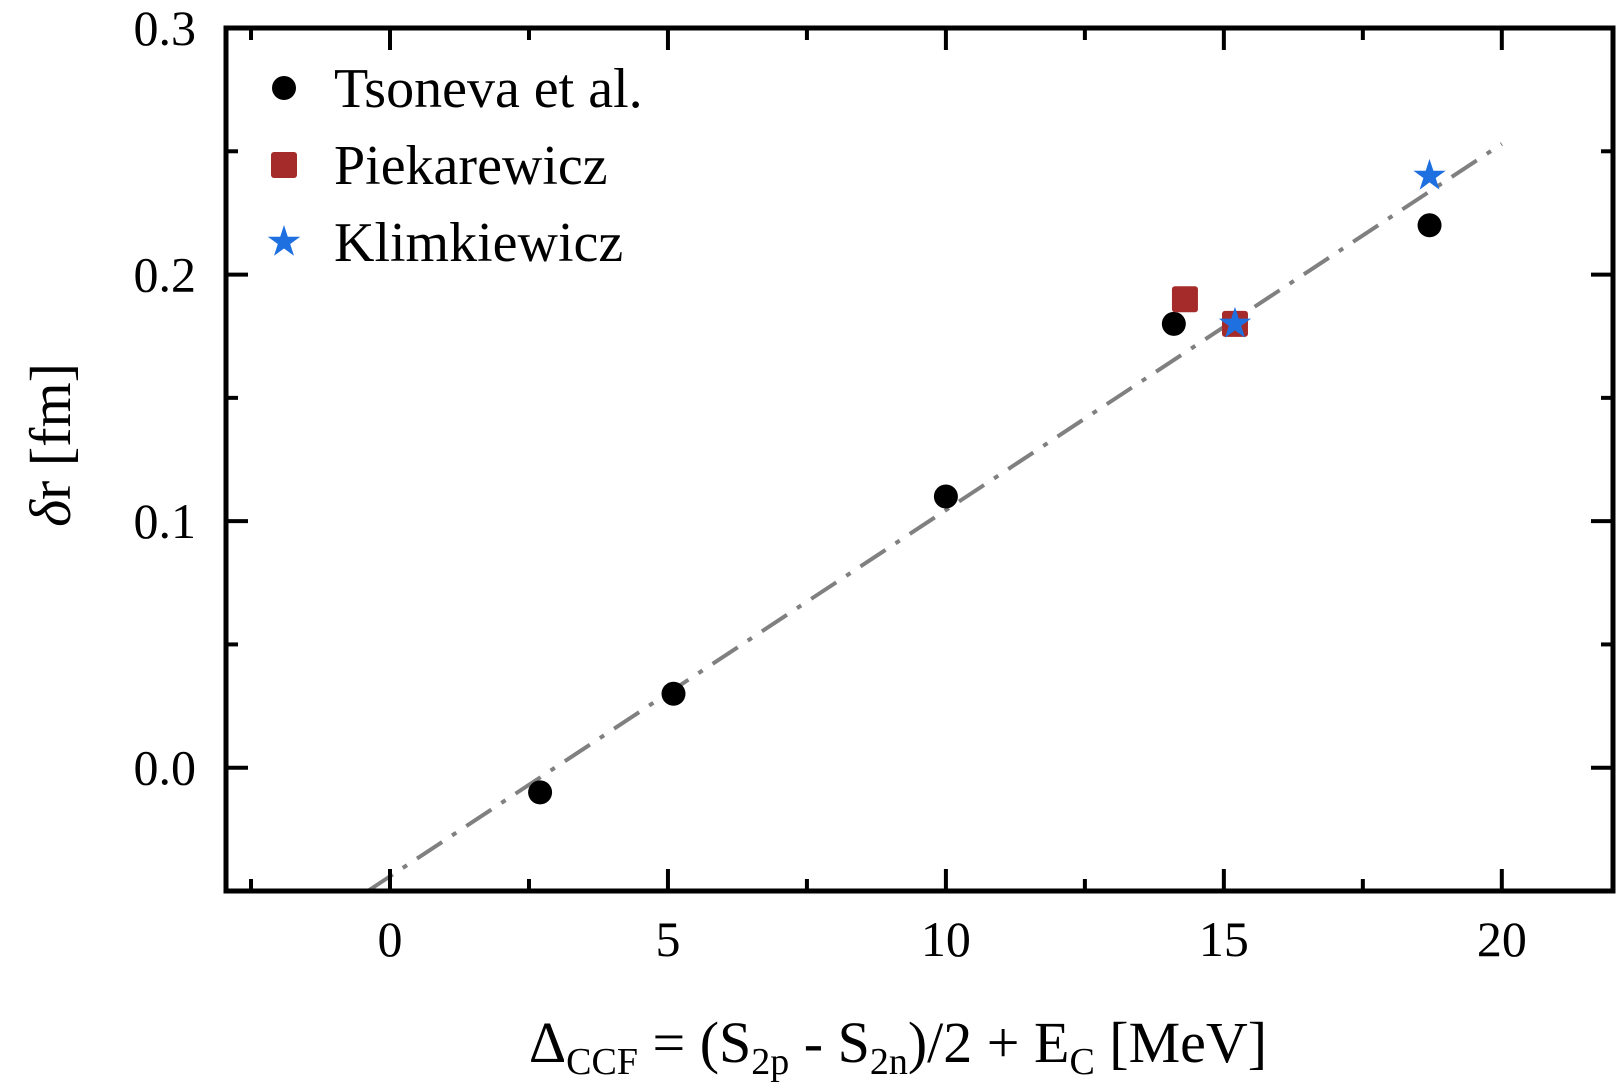 The width and height of the screenshot is (1621, 1086). I want to click on y-tick-label: 0.3, so click(165, 28).